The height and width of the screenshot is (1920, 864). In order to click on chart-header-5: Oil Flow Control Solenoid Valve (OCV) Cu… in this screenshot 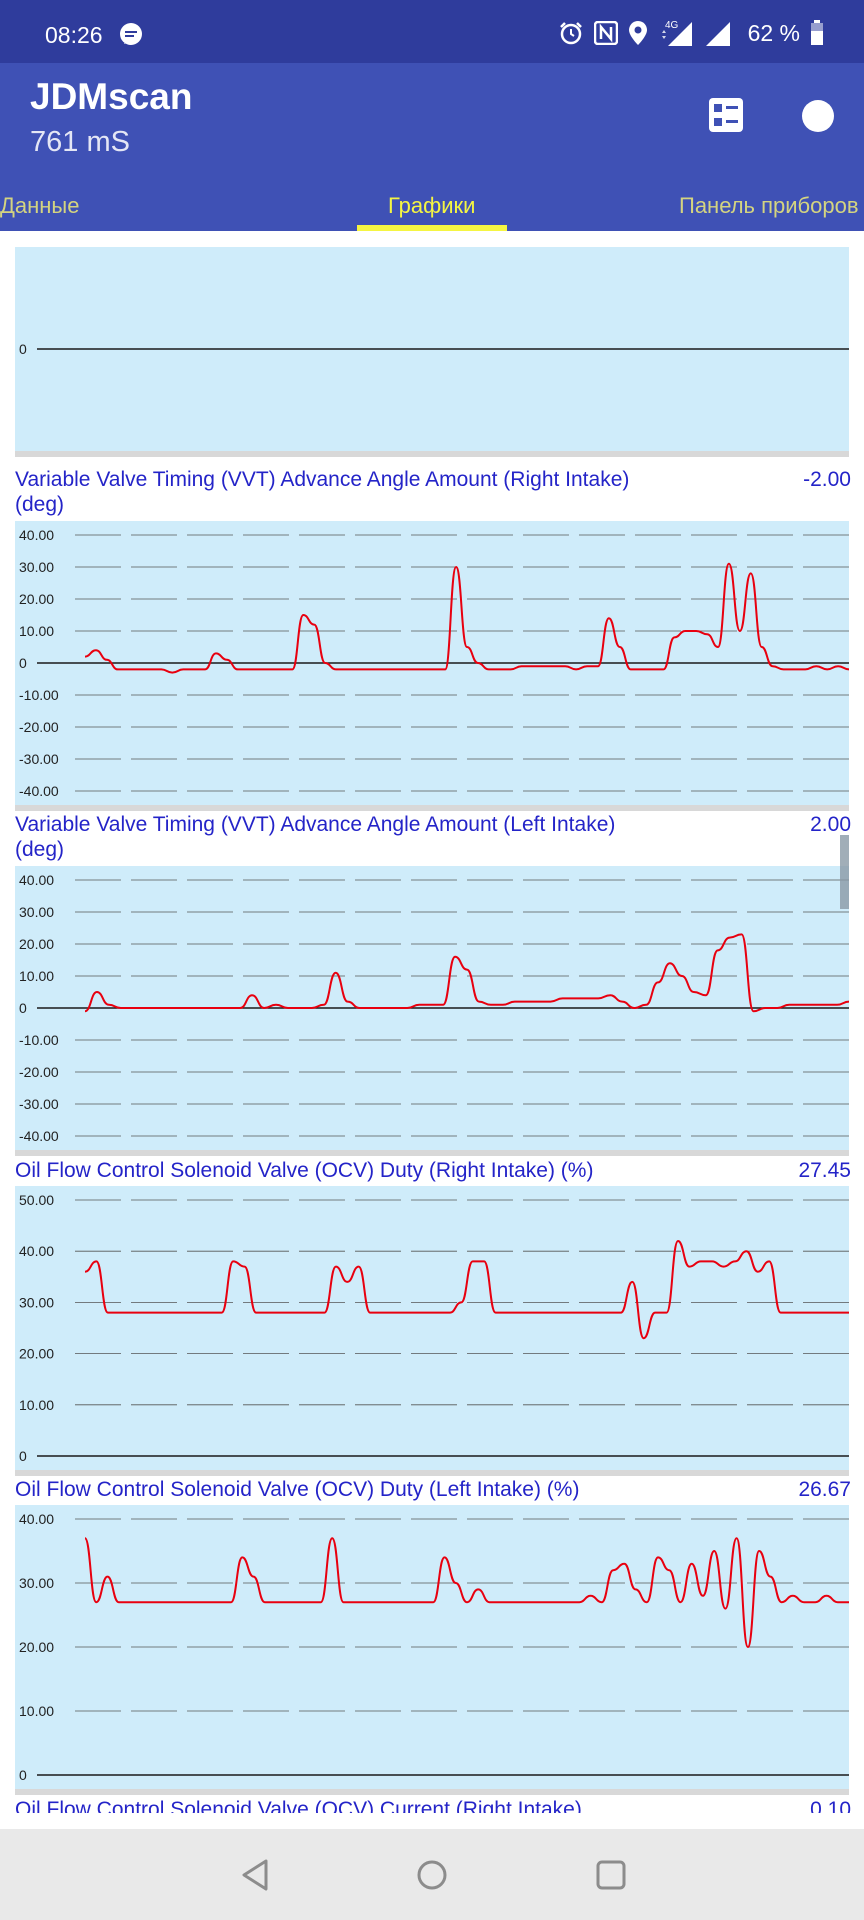, I will do `click(433, 1805)`.